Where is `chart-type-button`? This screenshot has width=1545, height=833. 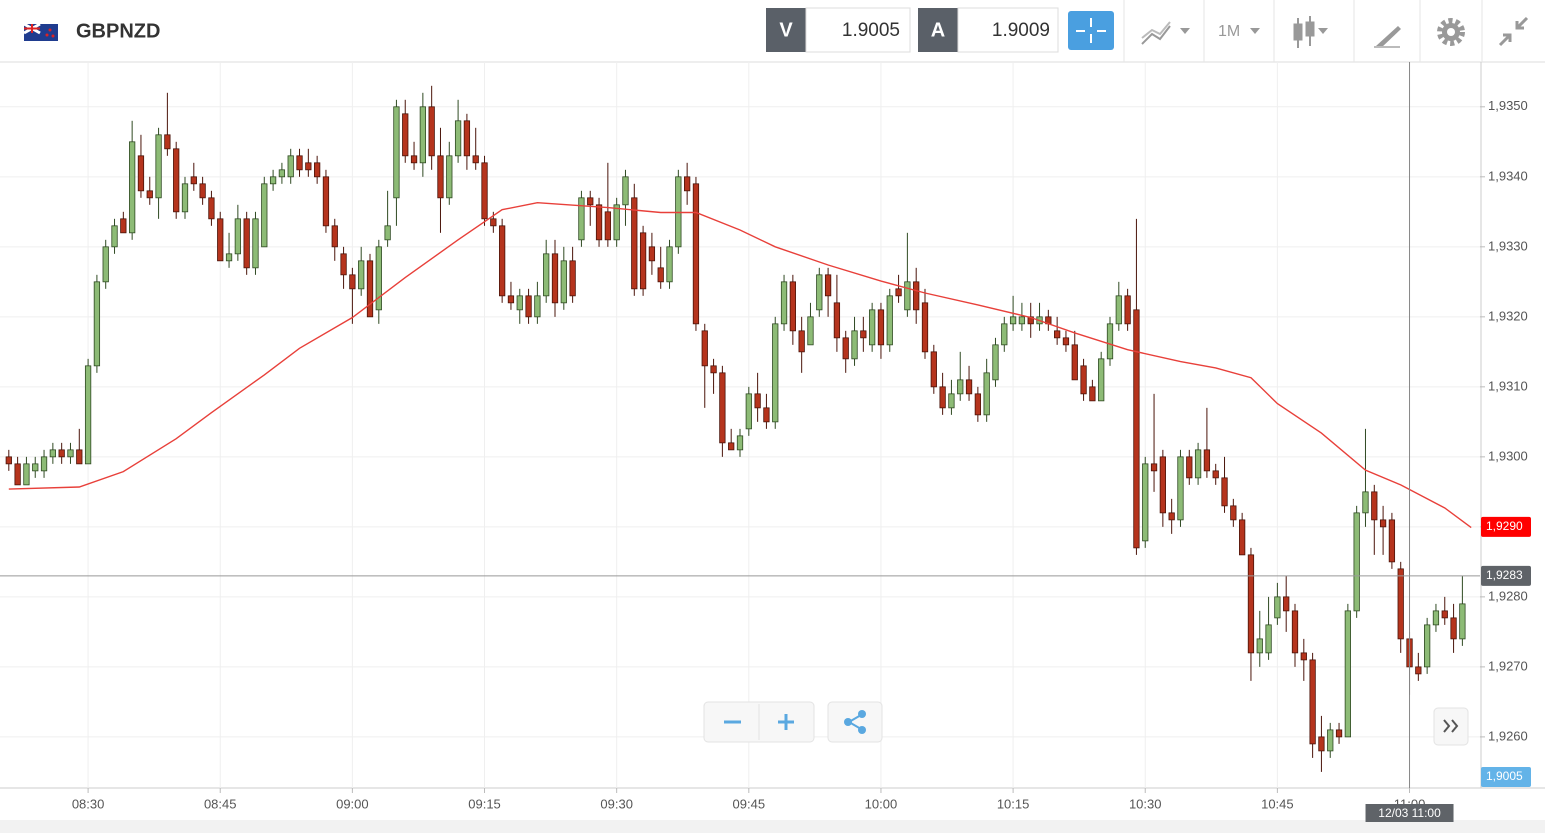
chart-type-button is located at coordinates (1165, 33).